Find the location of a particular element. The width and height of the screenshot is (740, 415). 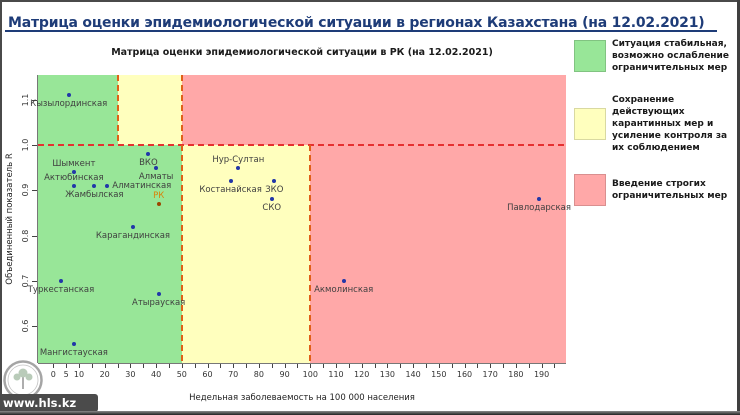

region-label: Мангистауская is located at coordinates (73, 353).